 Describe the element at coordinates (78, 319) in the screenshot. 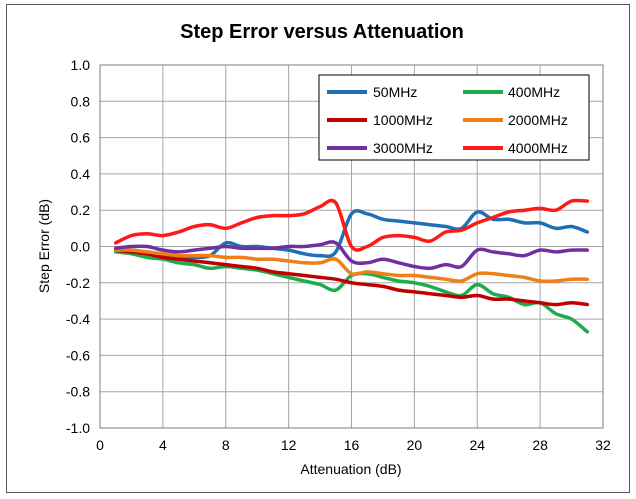

I see `y-tick-label: -0.4` at that location.